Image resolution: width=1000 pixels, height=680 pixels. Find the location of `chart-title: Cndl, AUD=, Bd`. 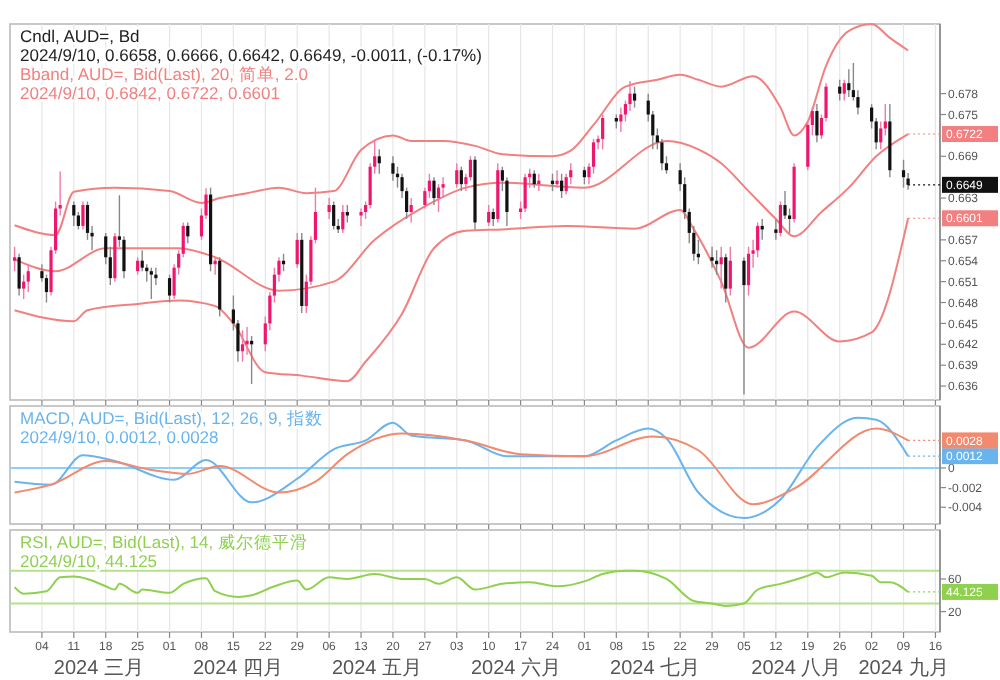

chart-title: Cndl, AUD=, Bd is located at coordinates (80, 36).